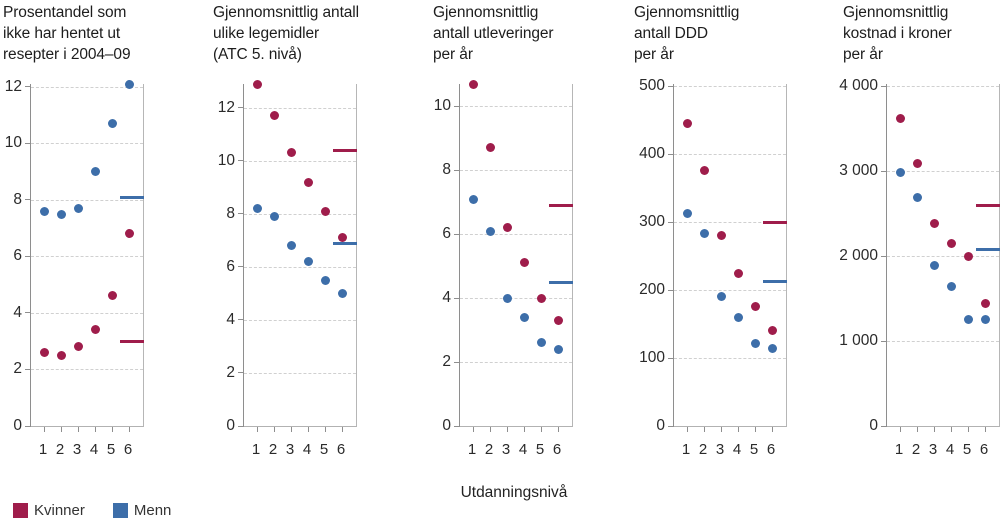 Image resolution: width=1000 pixels, height=524 pixels. What do you see at coordinates (687, 12) in the screenshot?
I see `panel-title-line: Gjennomsnittlig` at bounding box center [687, 12].